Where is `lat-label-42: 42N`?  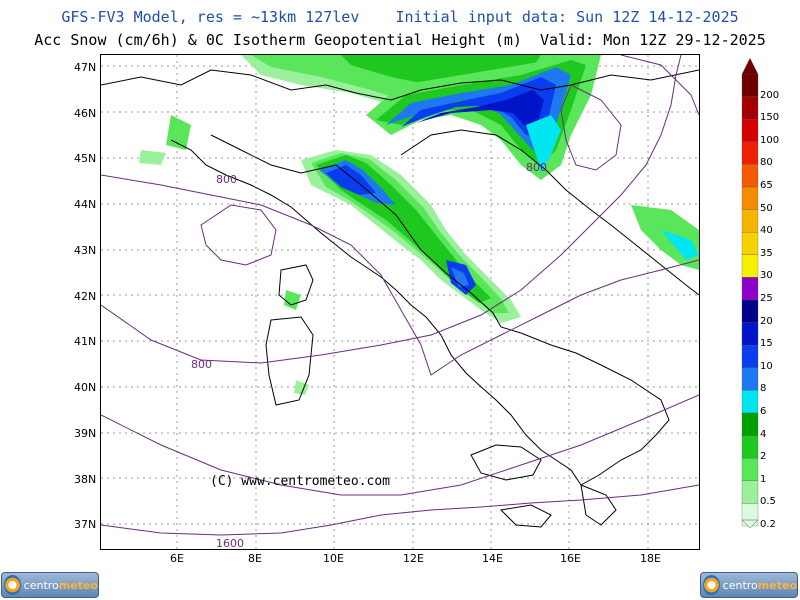
lat-label-42: 42N is located at coordinates (85, 296).